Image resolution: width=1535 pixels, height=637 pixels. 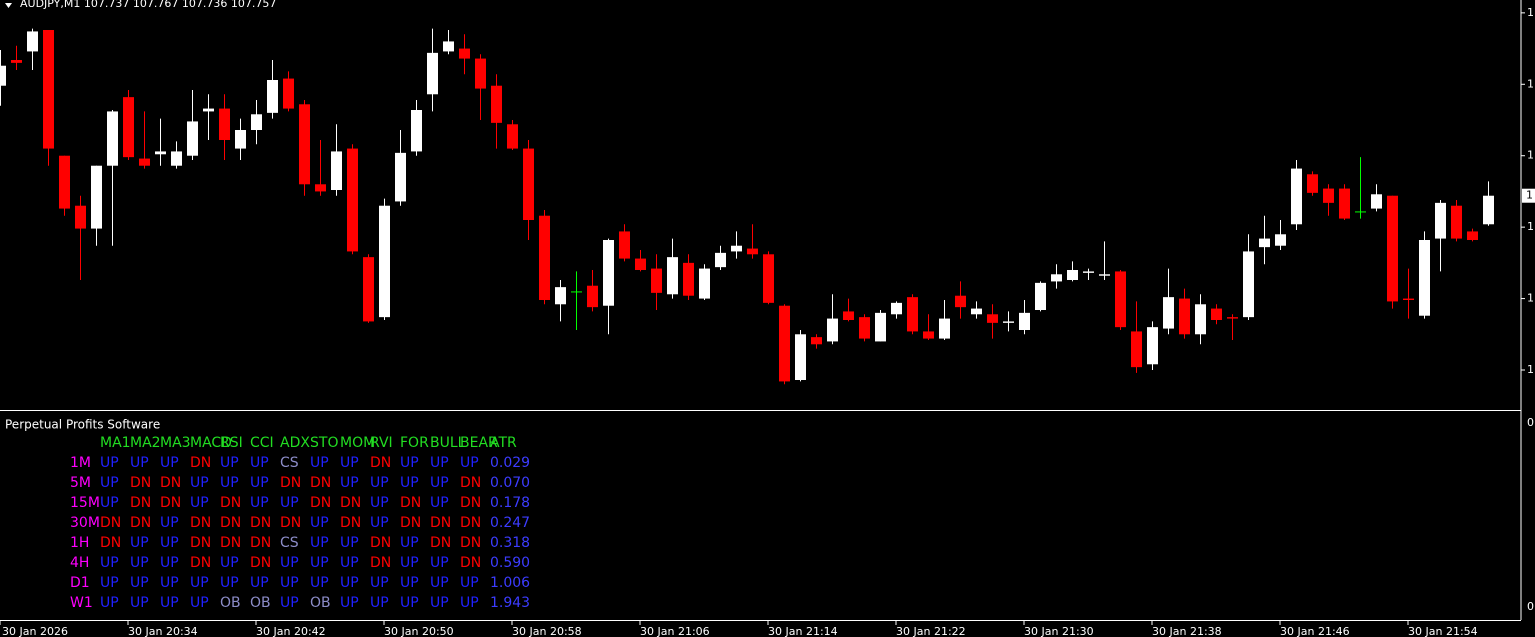 I want to click on column-header: MA3, so click(x=175, y=443).